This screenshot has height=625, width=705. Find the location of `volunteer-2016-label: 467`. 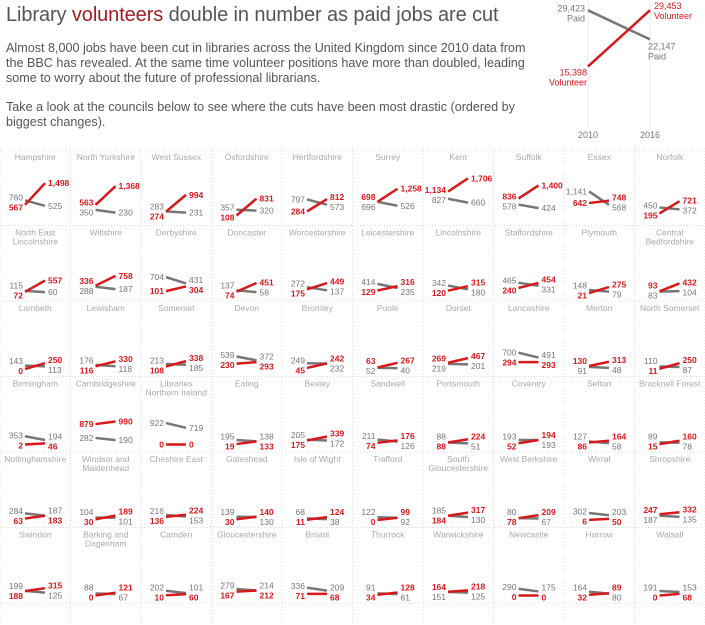

volunteer-2016-label: 467 is located at coordinates (478, 356).